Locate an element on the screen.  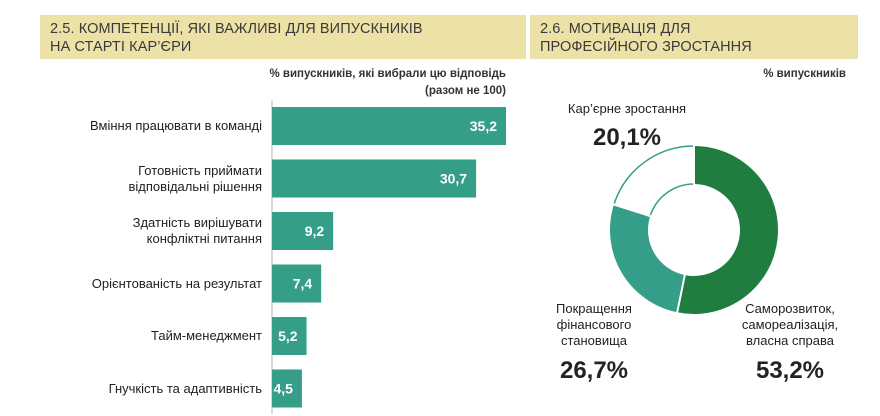
donut-slice-value: 26,7% is located at coordinates (594, 370).